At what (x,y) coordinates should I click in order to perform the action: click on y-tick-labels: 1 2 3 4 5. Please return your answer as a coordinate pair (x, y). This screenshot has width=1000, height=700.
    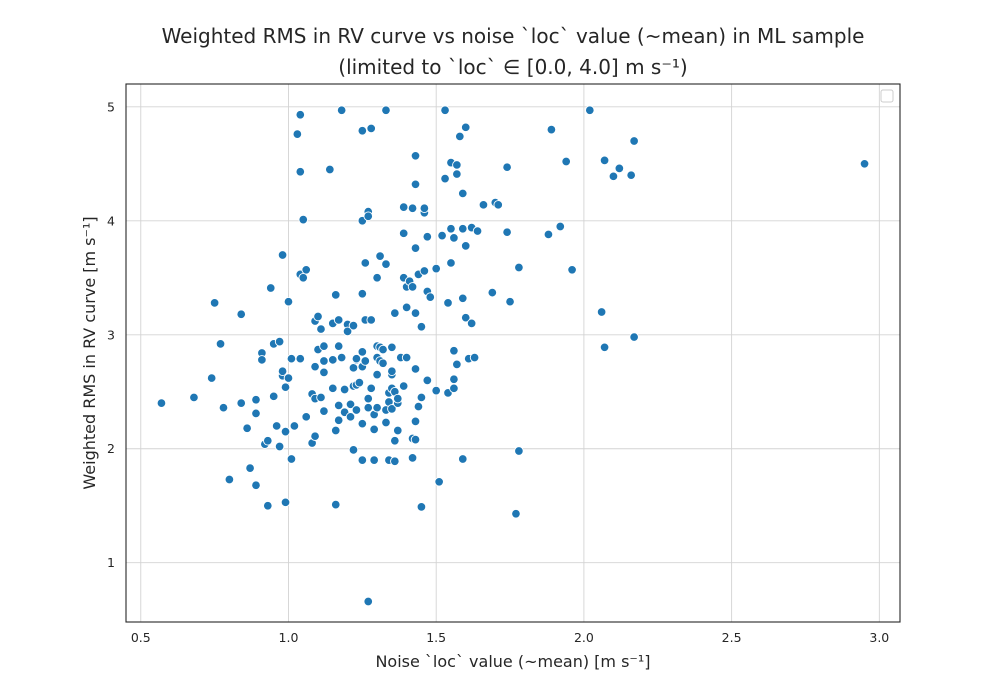
    Looking at the image, I should click on (111, 334).